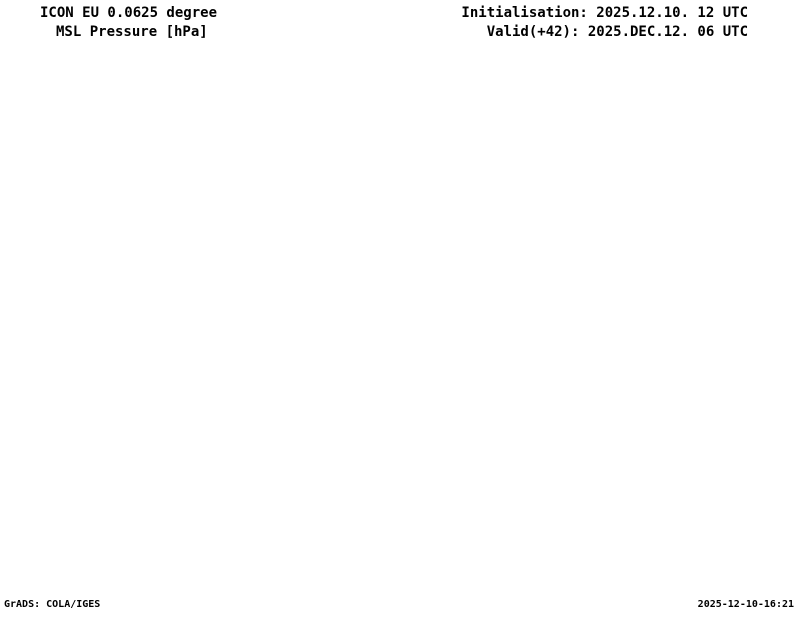 The height and width of the screenshot is (618, 800). Describe the element at coordinates (129, 13) in the screenshot. I see `model-title: ICON EU 0.0625 degree` at that location.